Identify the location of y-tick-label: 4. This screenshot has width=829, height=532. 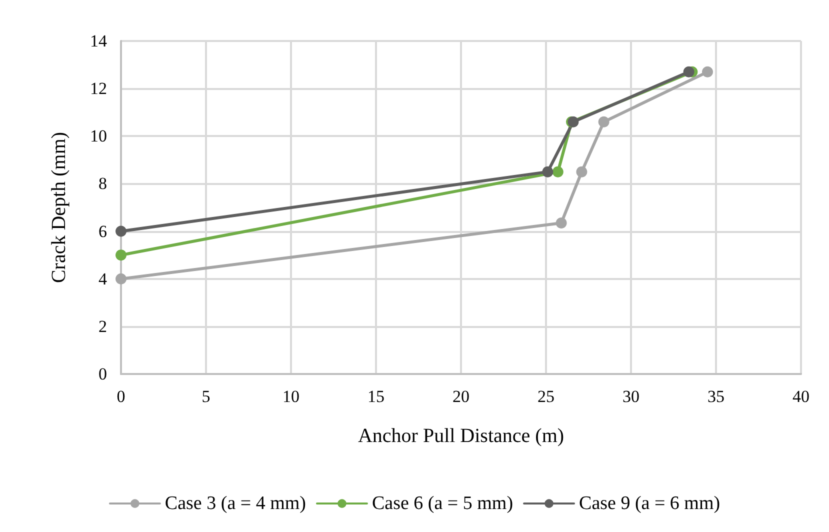
(103, 278).